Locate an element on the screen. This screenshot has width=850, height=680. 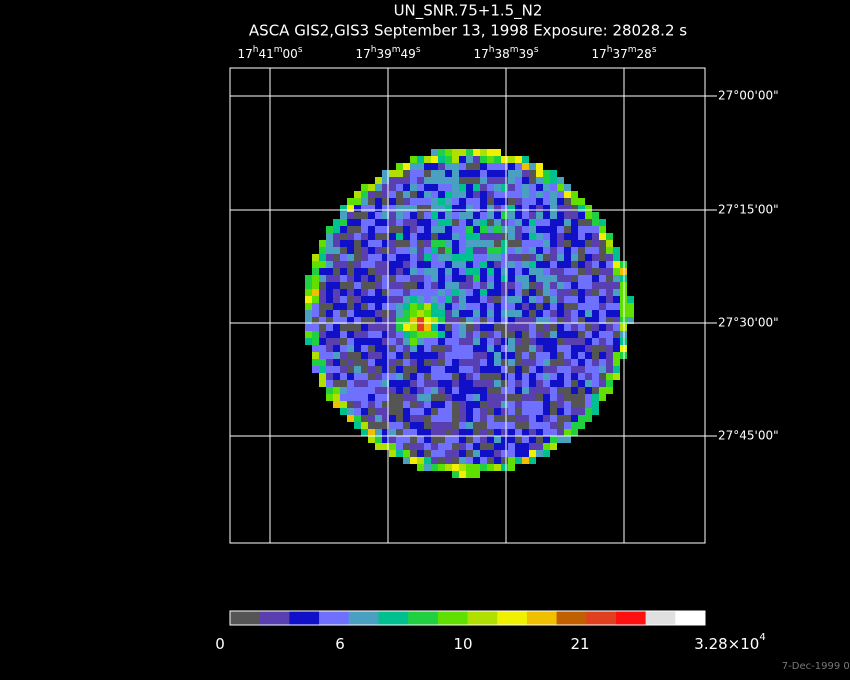
ra-label-part: h is located at coordinates (256, 50).